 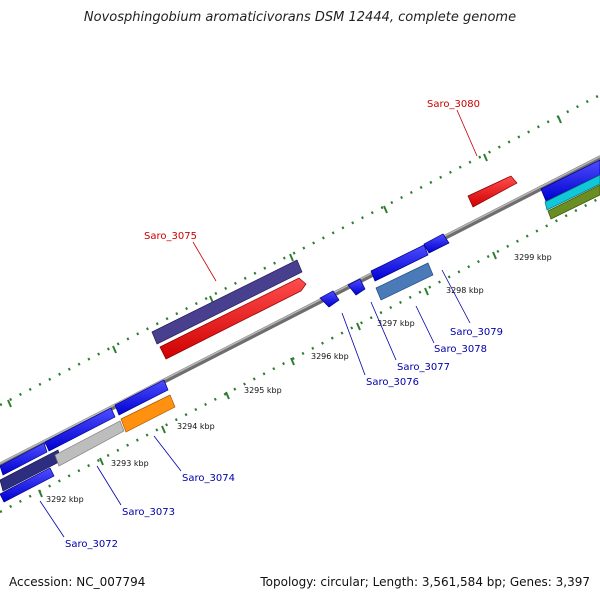 I want to click on gene-feature-saro-3075-upper, so click(x=227, y=302).